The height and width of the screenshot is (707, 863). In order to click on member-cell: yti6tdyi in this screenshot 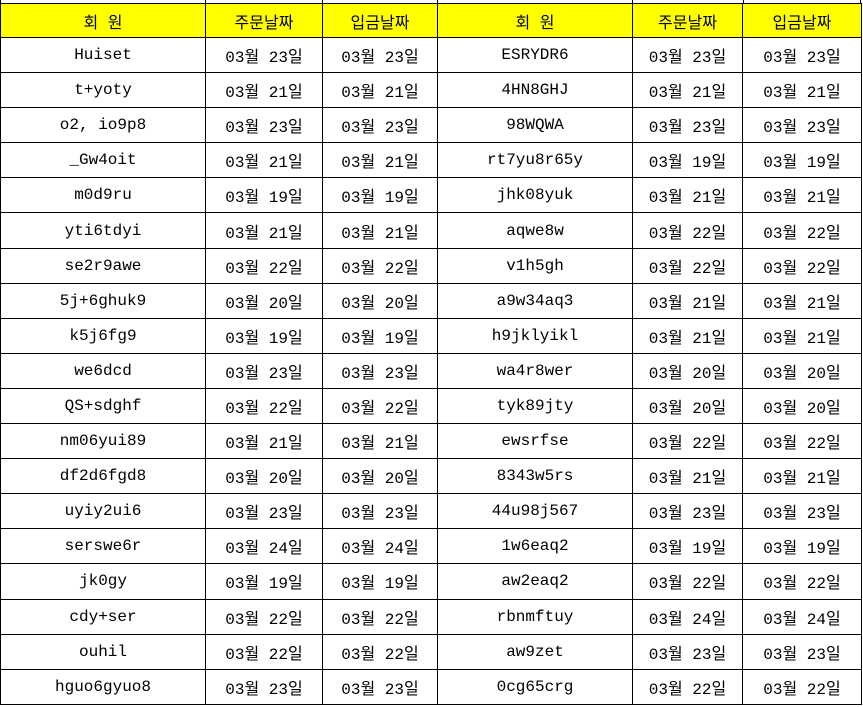, I will do `click(103, 230)`.